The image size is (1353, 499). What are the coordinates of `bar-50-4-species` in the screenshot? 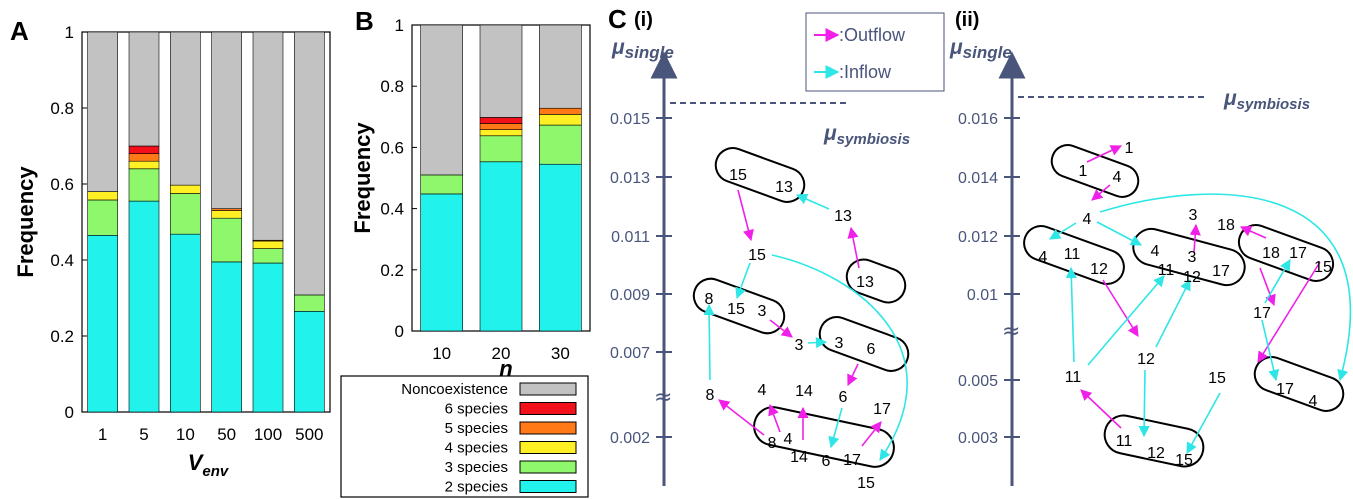 It's located at (226, 214).